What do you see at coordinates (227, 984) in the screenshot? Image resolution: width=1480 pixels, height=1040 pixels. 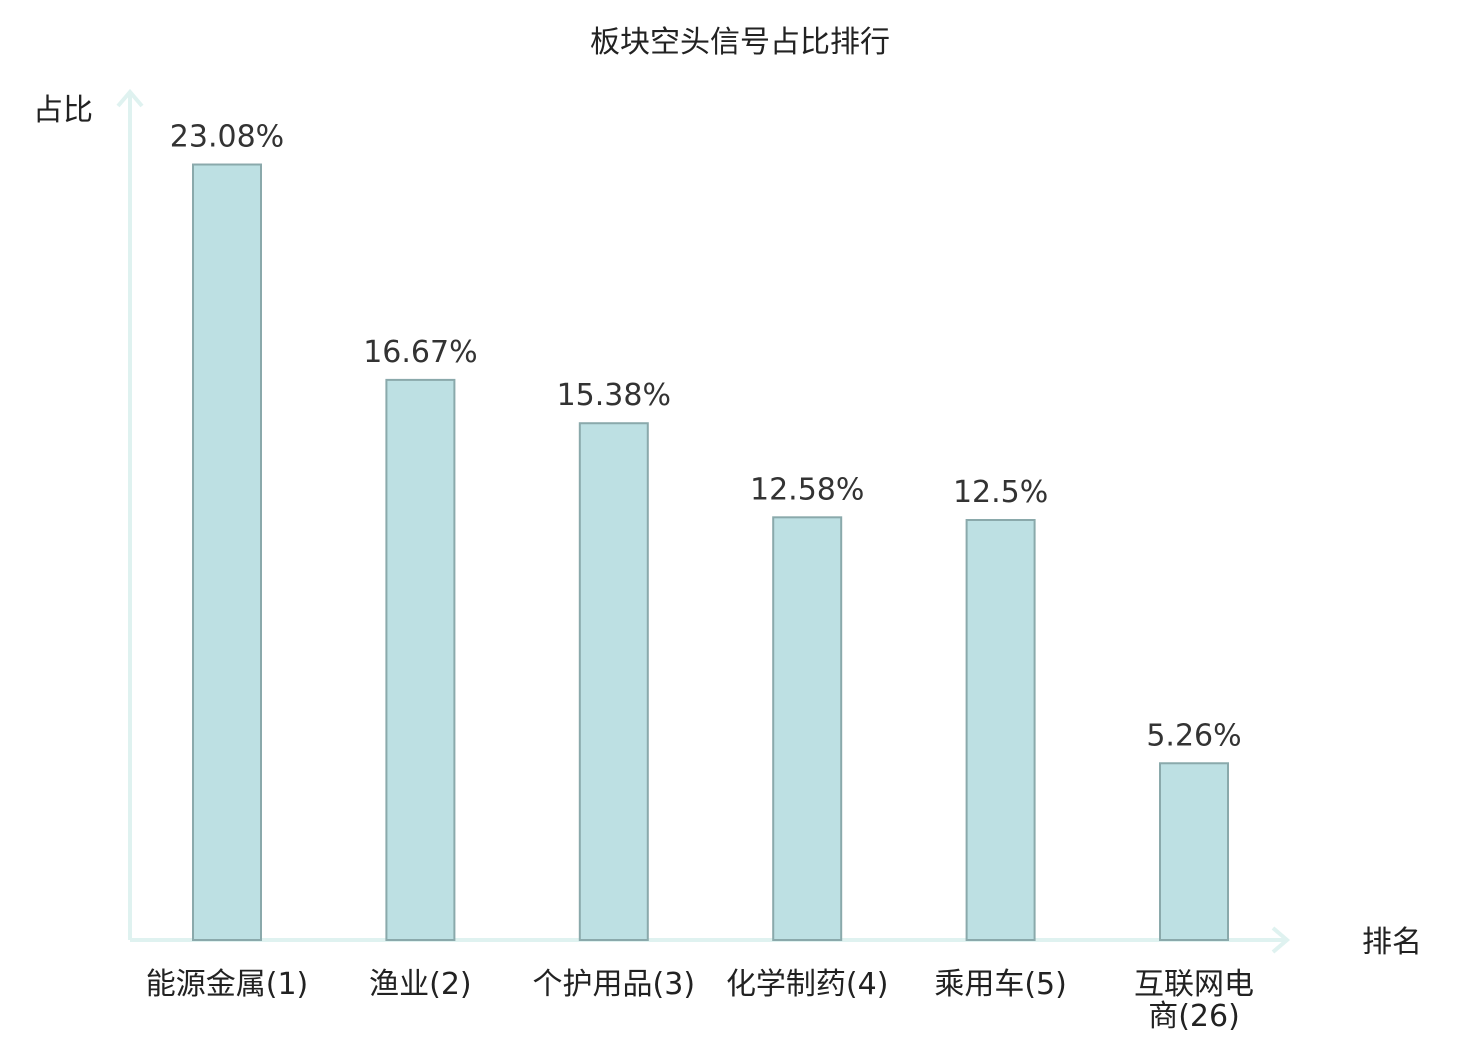 I see `category-label-1: 能源金属(1)` at bounding box center [227, 984].